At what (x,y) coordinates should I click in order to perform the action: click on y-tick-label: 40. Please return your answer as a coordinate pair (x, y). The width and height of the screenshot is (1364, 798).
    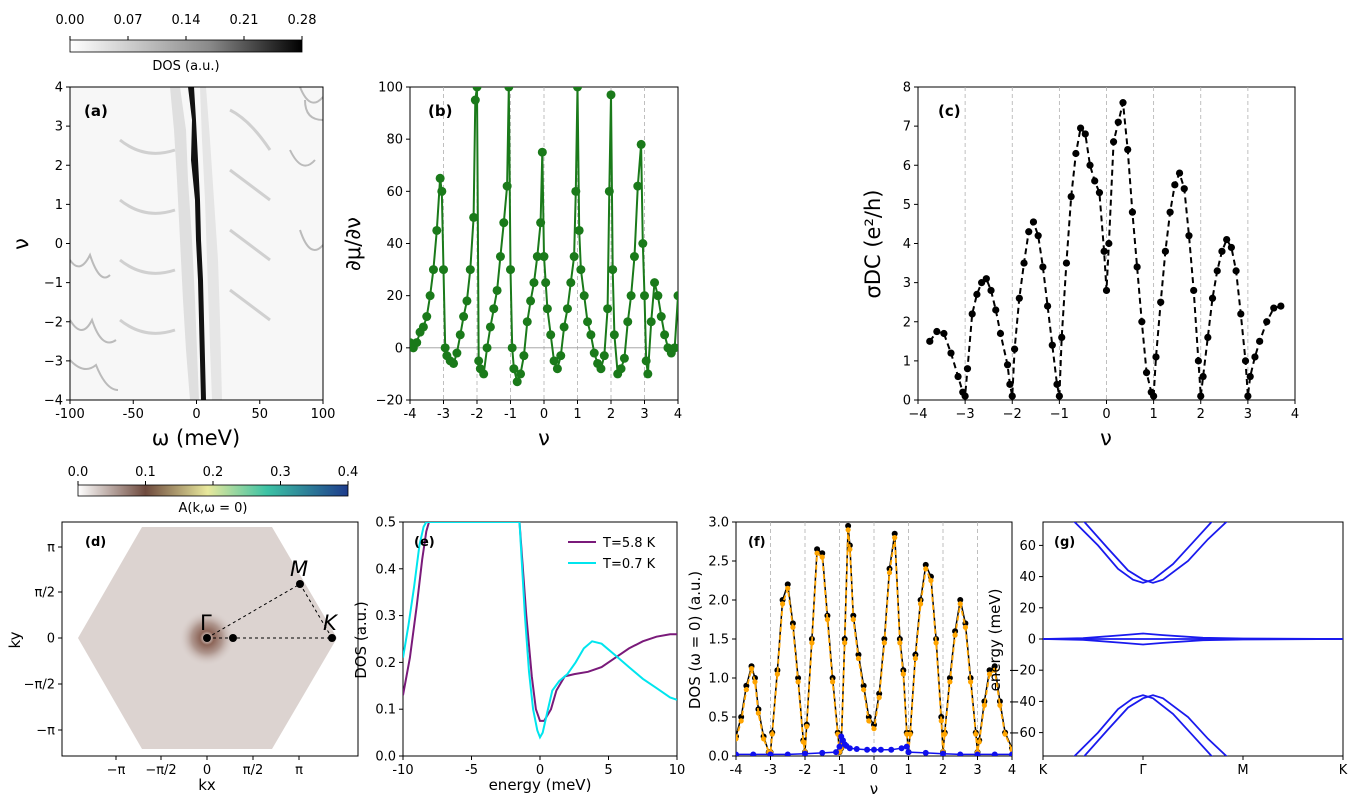
    Looking at the image, I should click on (1027, 577).